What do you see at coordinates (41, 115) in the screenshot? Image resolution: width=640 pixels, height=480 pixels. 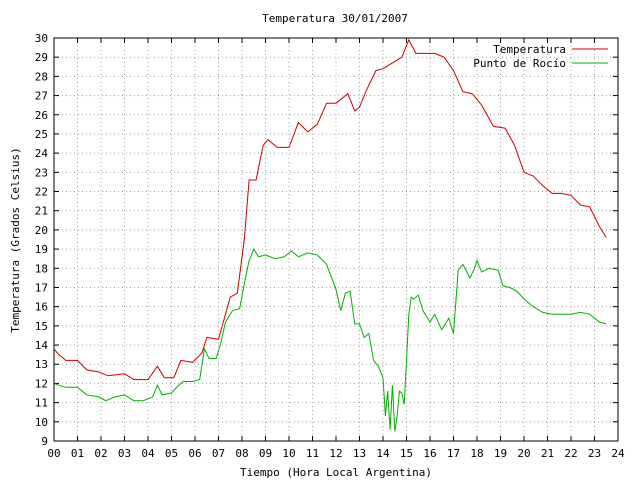 I see `y-tick-label: 26` at bounding box center [41, 115].